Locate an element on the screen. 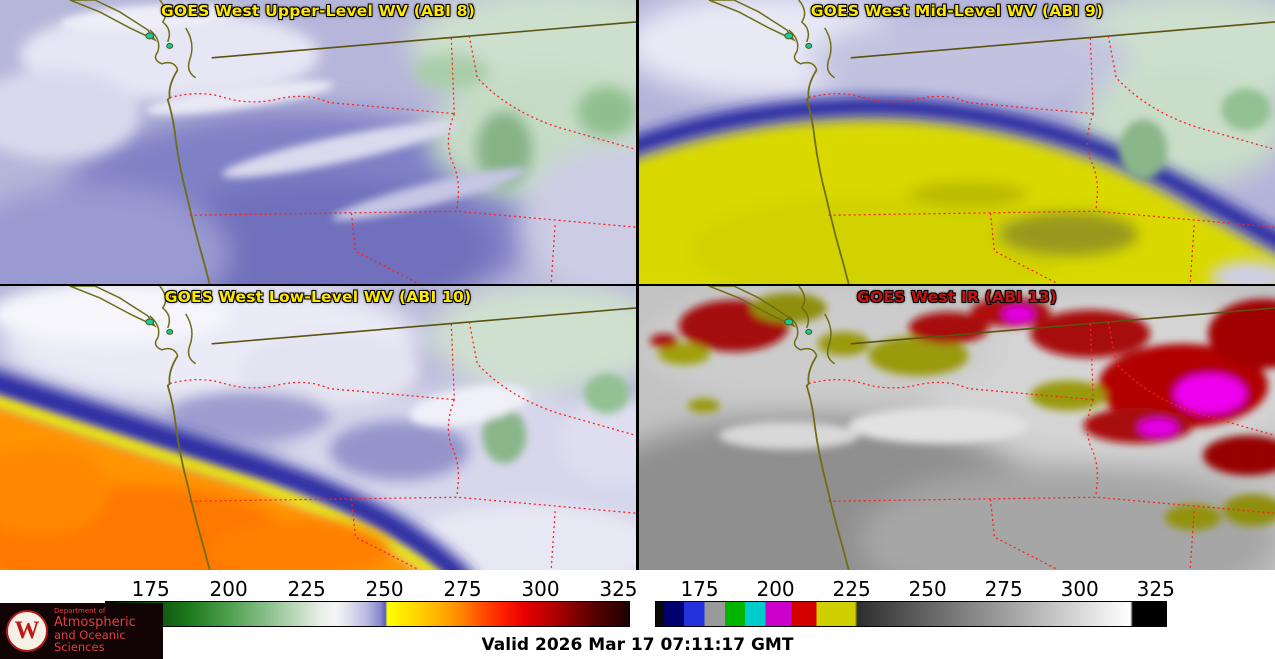  colorbar-ir: 175 200 225 250 275 300 325 is located at coordinates (915, 601).